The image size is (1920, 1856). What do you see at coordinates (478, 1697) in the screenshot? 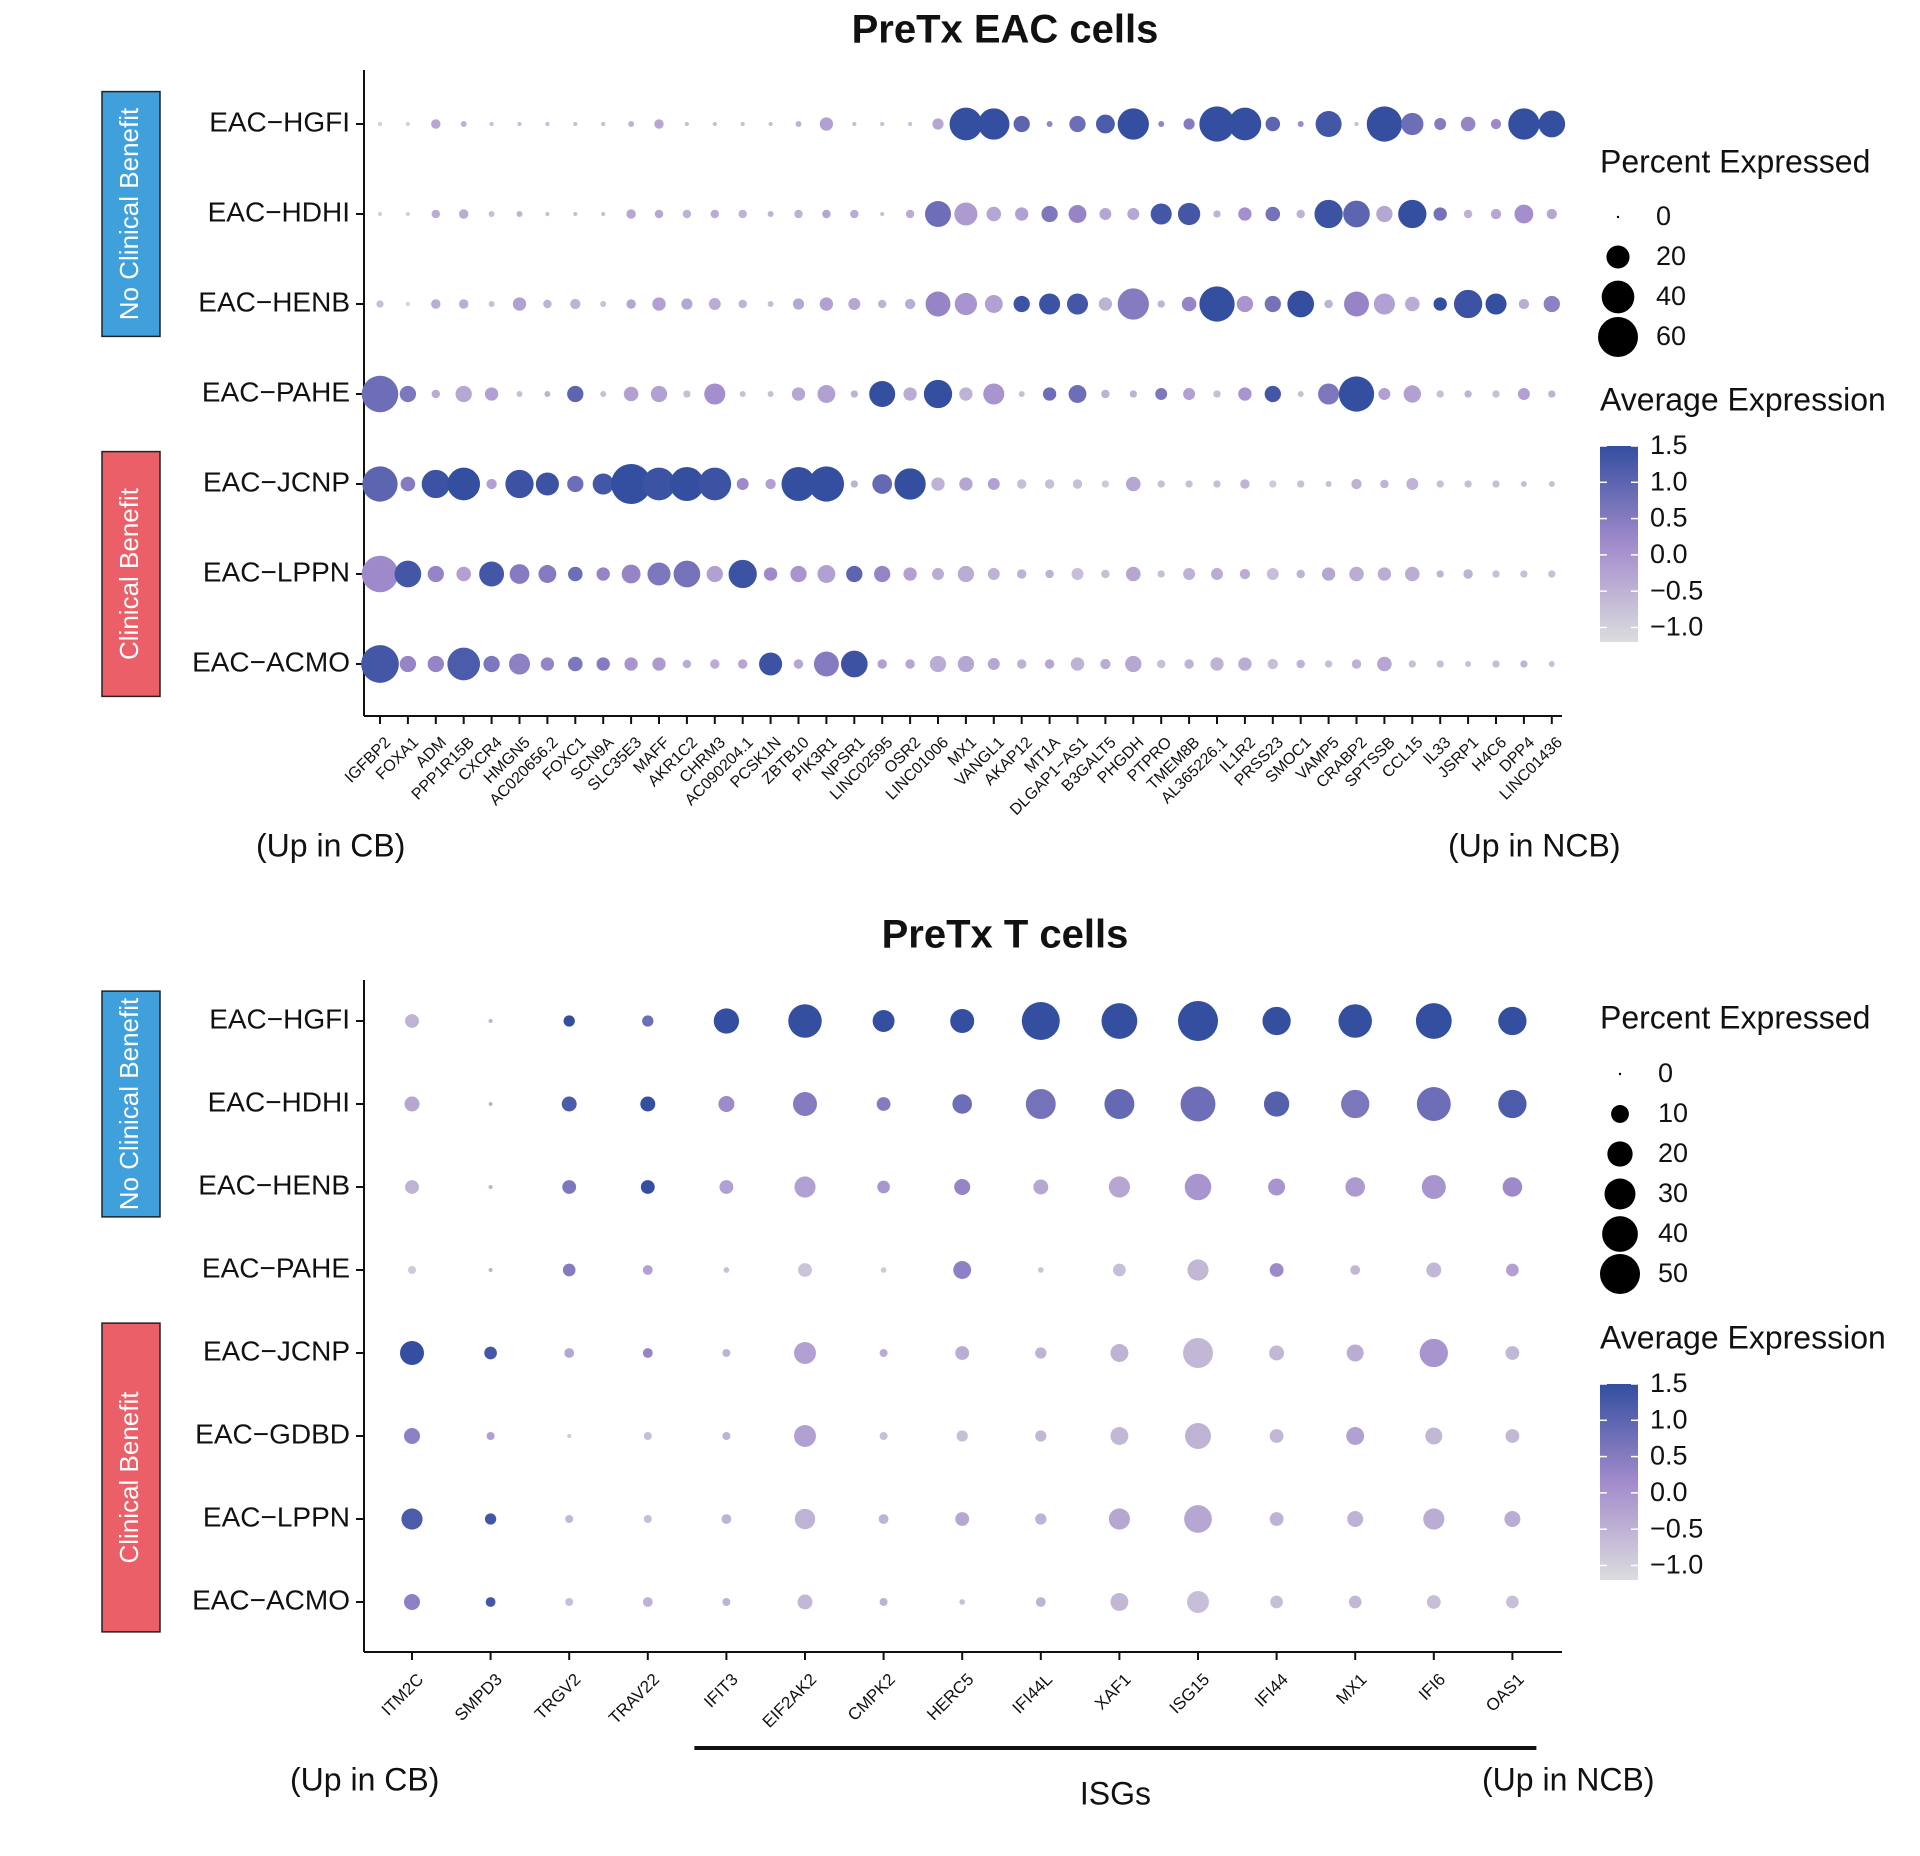
I see `column-label: SMPD3` at bounding box center [478, 1697].